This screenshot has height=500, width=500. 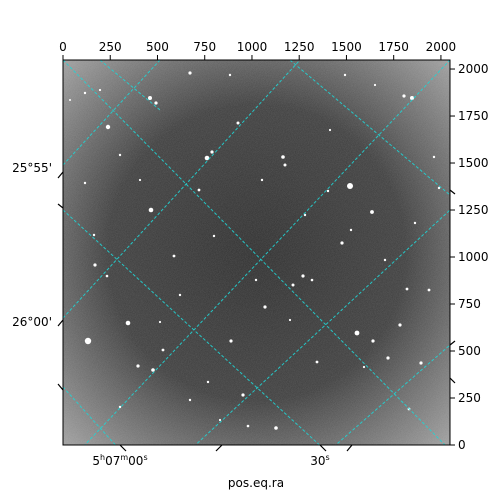 I want to click on right-pixel-axis: 0 250 500 750 1000 1250 1500 1750 2000, so click(x=469, y=257).